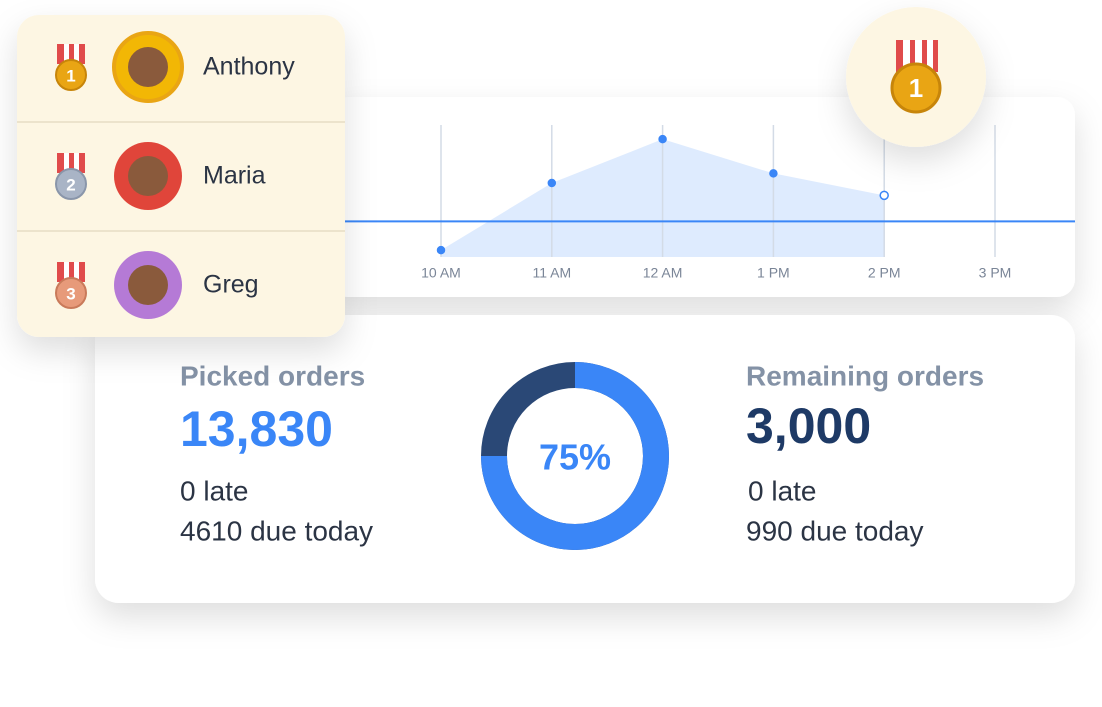  I want to click on x-tick-label: 1 PM, so click(773, 273).